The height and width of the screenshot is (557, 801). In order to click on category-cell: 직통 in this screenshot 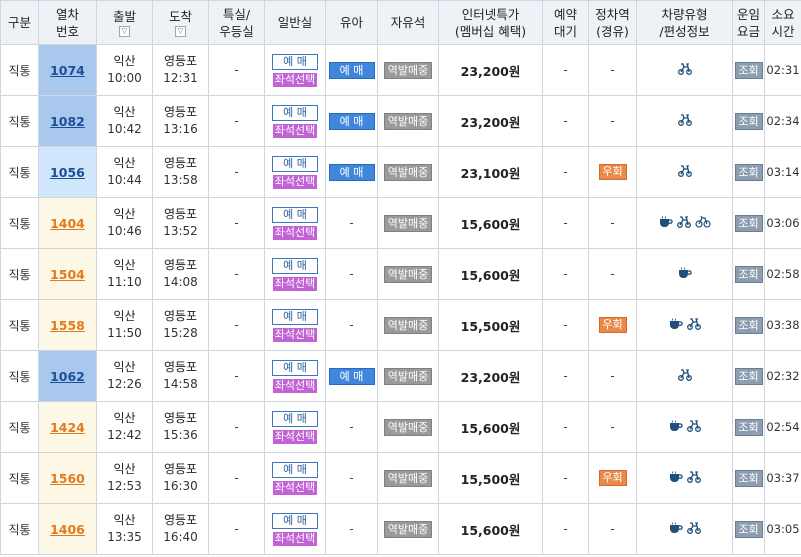, I will do `click(19, 274)`.